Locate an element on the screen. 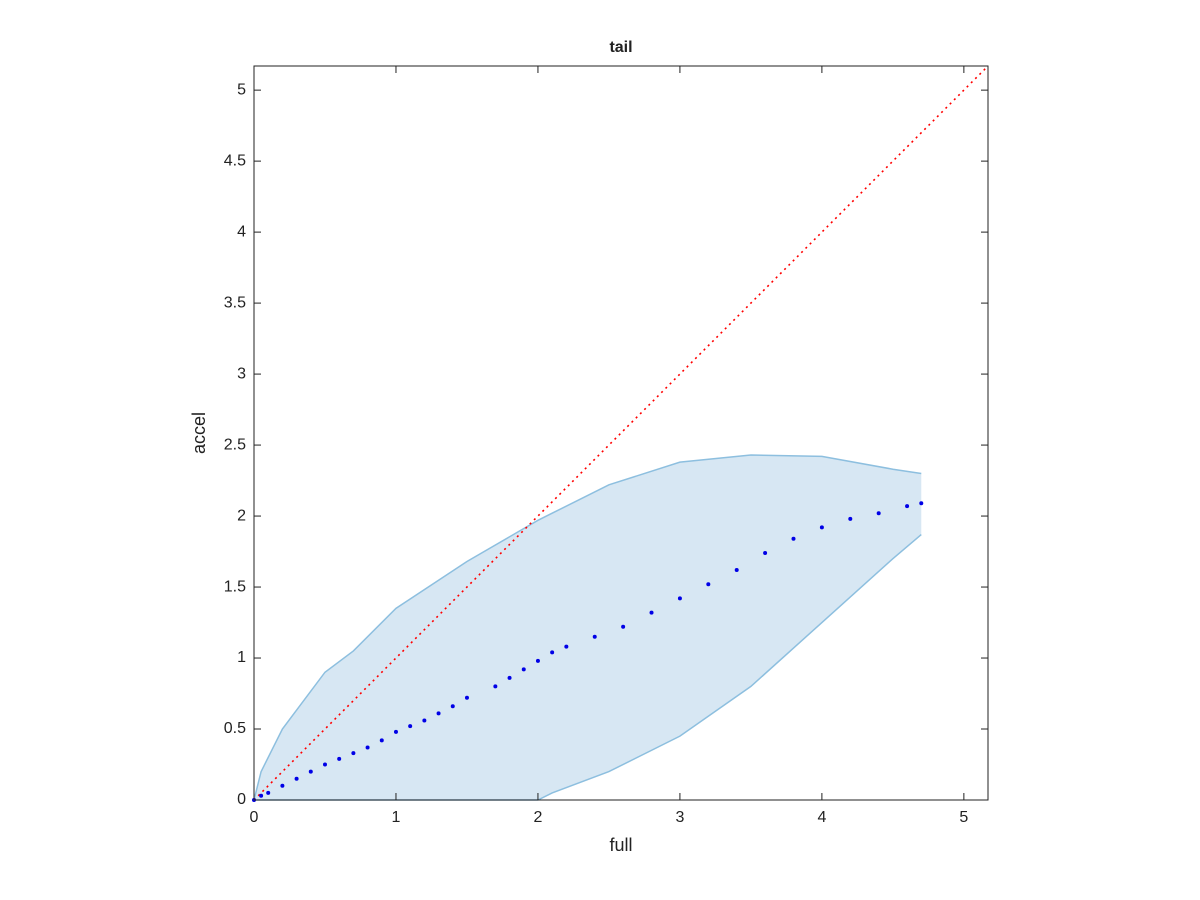 Image resolution: width=1200 pixels, height=900 pixels. y-tick-label: 1.5 is located at coordinates (235, 586).